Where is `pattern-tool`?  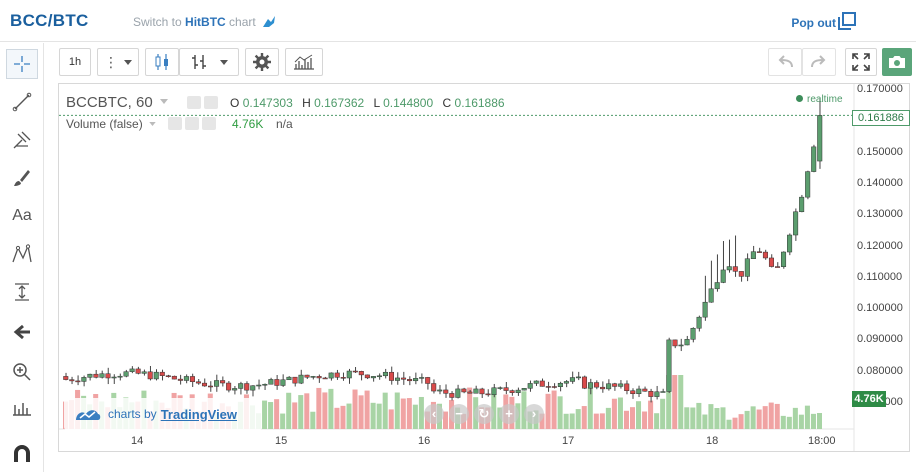 pattern-tool is located at coordinates (22, 254).